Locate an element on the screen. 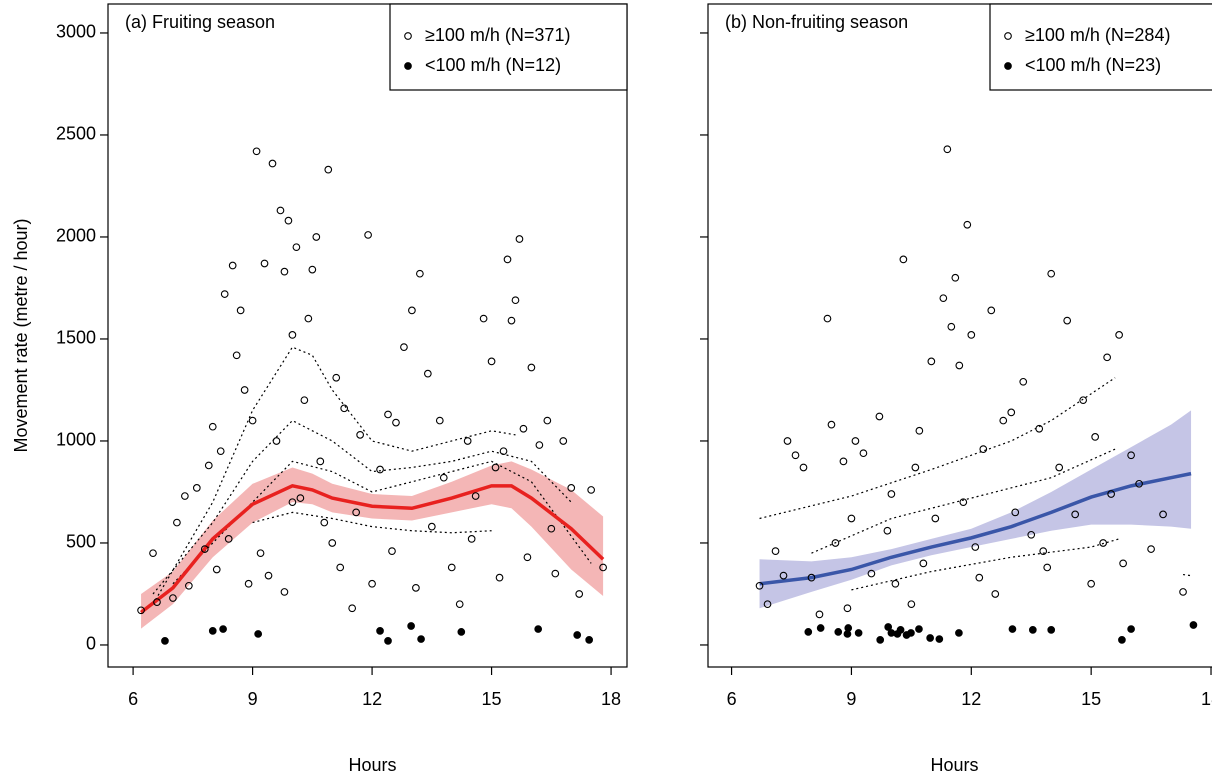  x-tick-label: 12 is located at coordinates (971, 699).